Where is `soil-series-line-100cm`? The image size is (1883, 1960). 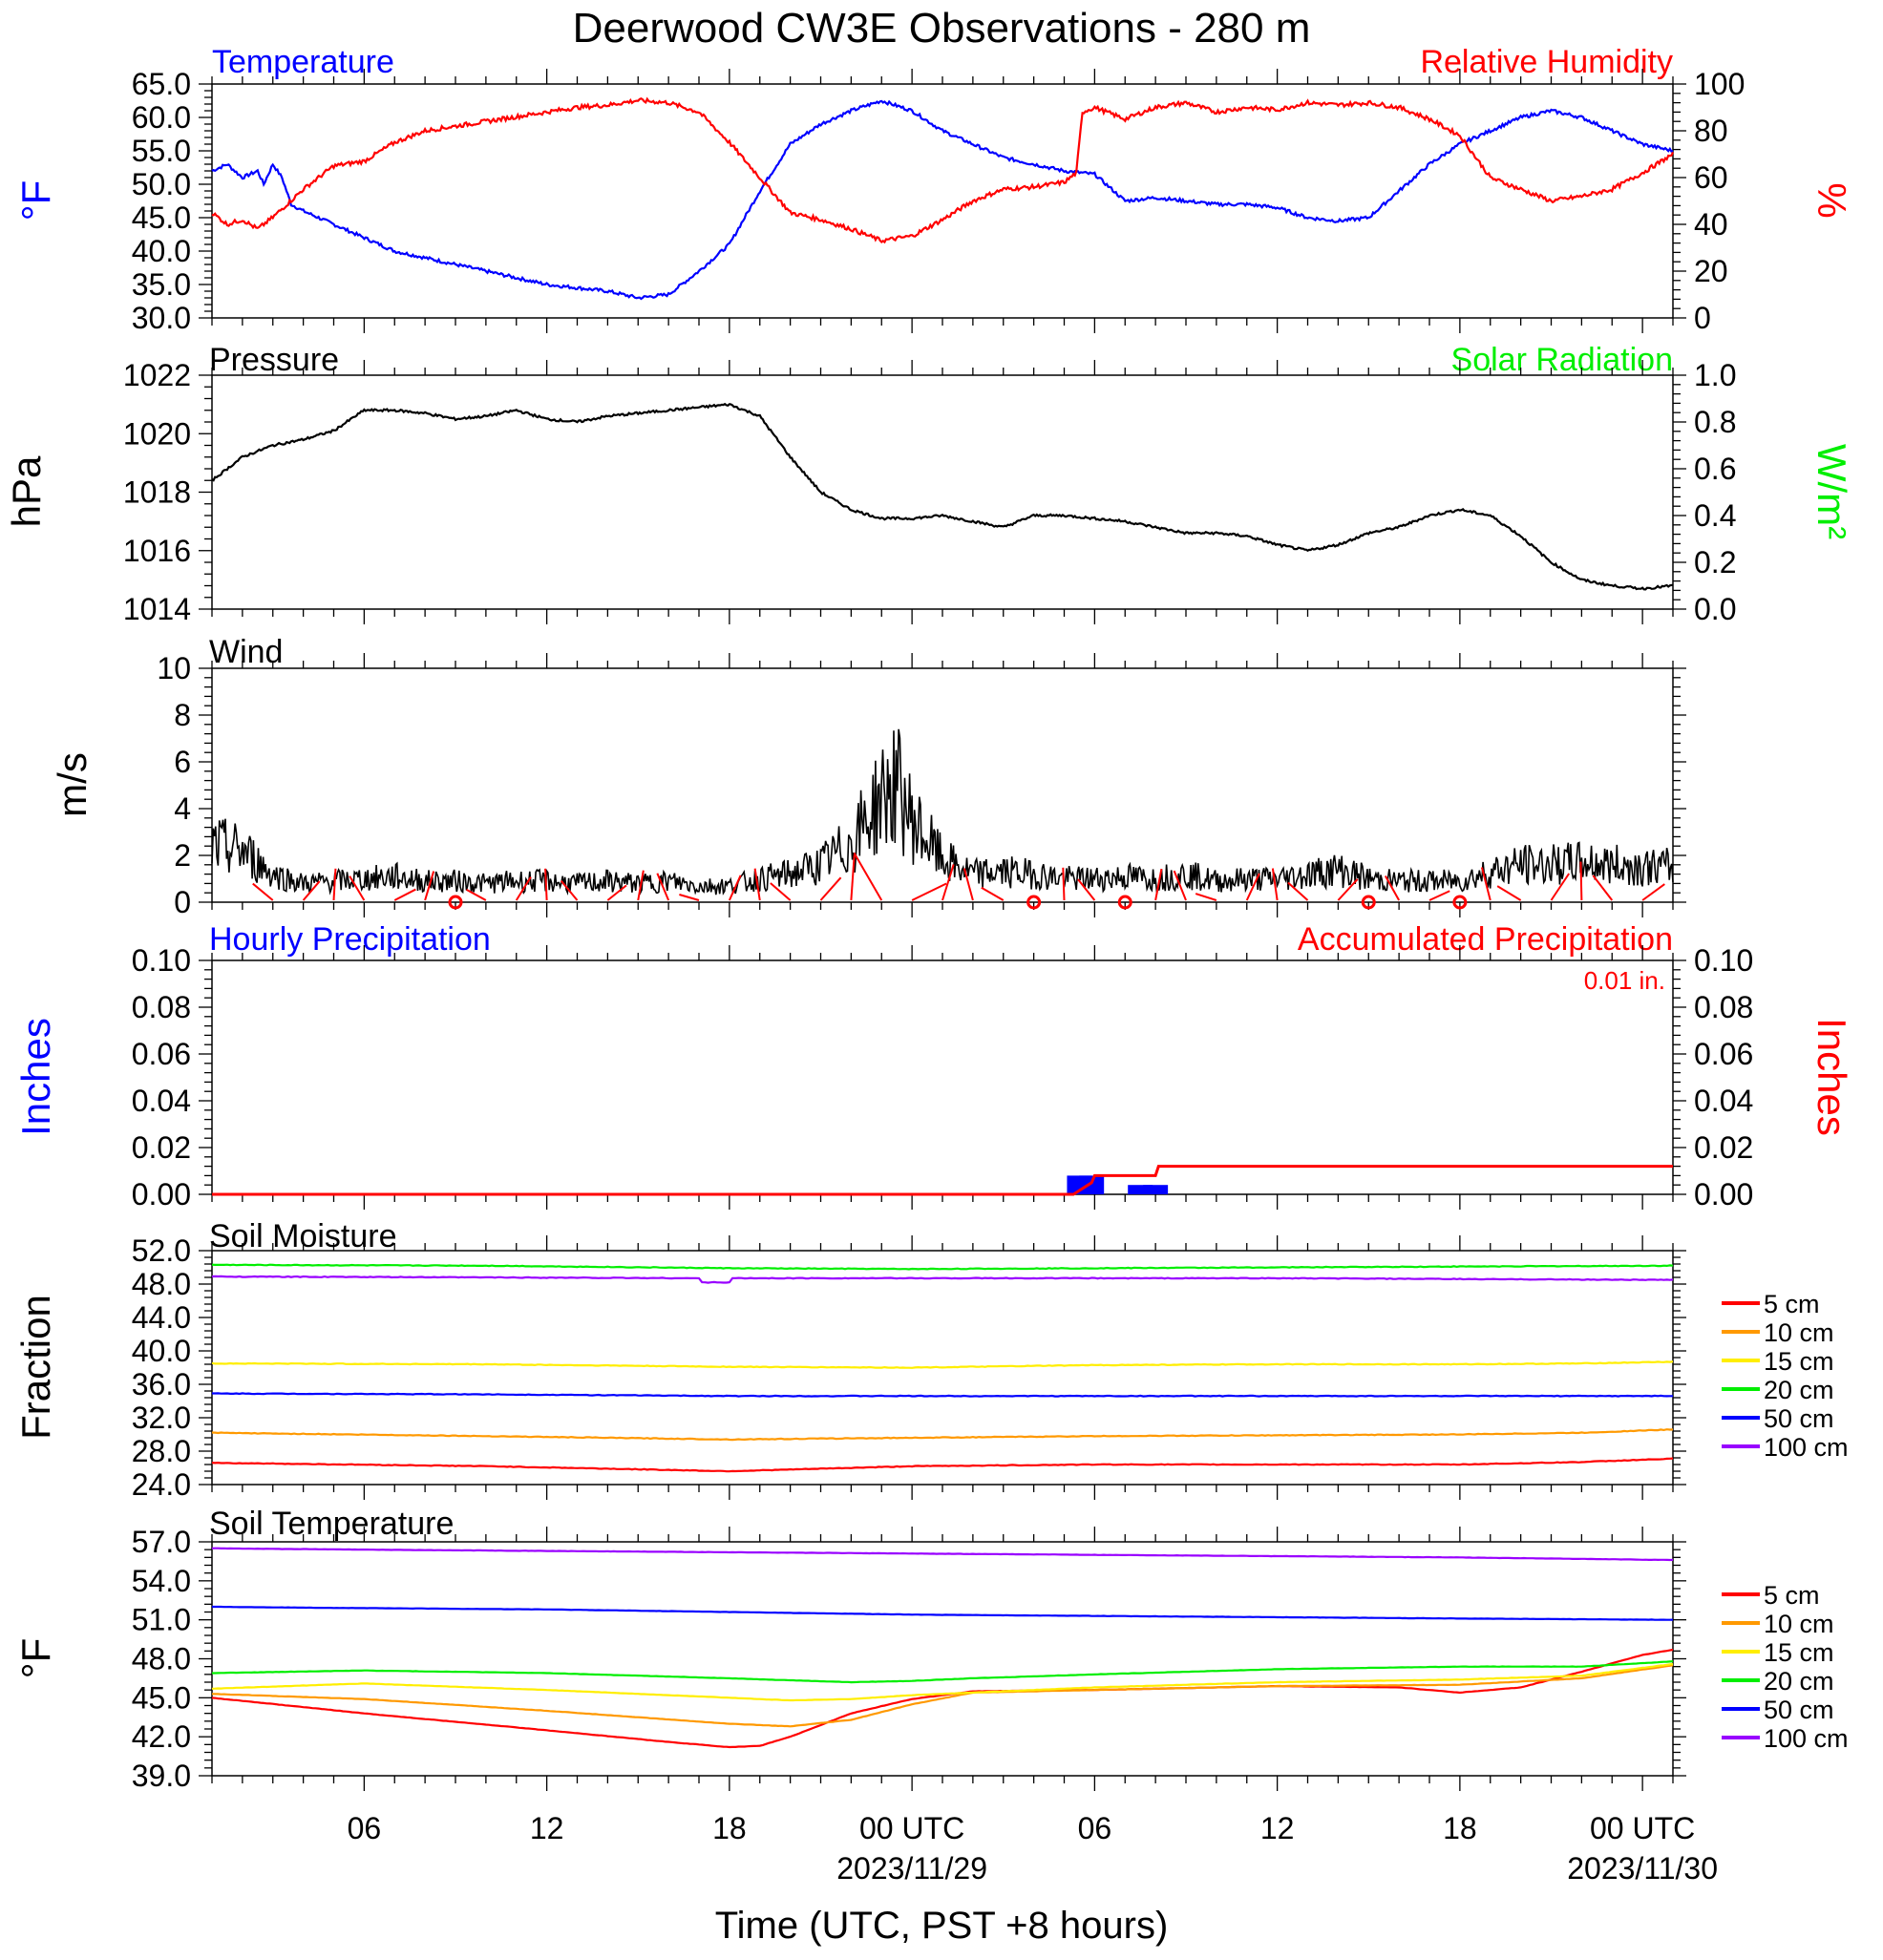 soil-series-line-100cm is located at coordinates (942, 1279).